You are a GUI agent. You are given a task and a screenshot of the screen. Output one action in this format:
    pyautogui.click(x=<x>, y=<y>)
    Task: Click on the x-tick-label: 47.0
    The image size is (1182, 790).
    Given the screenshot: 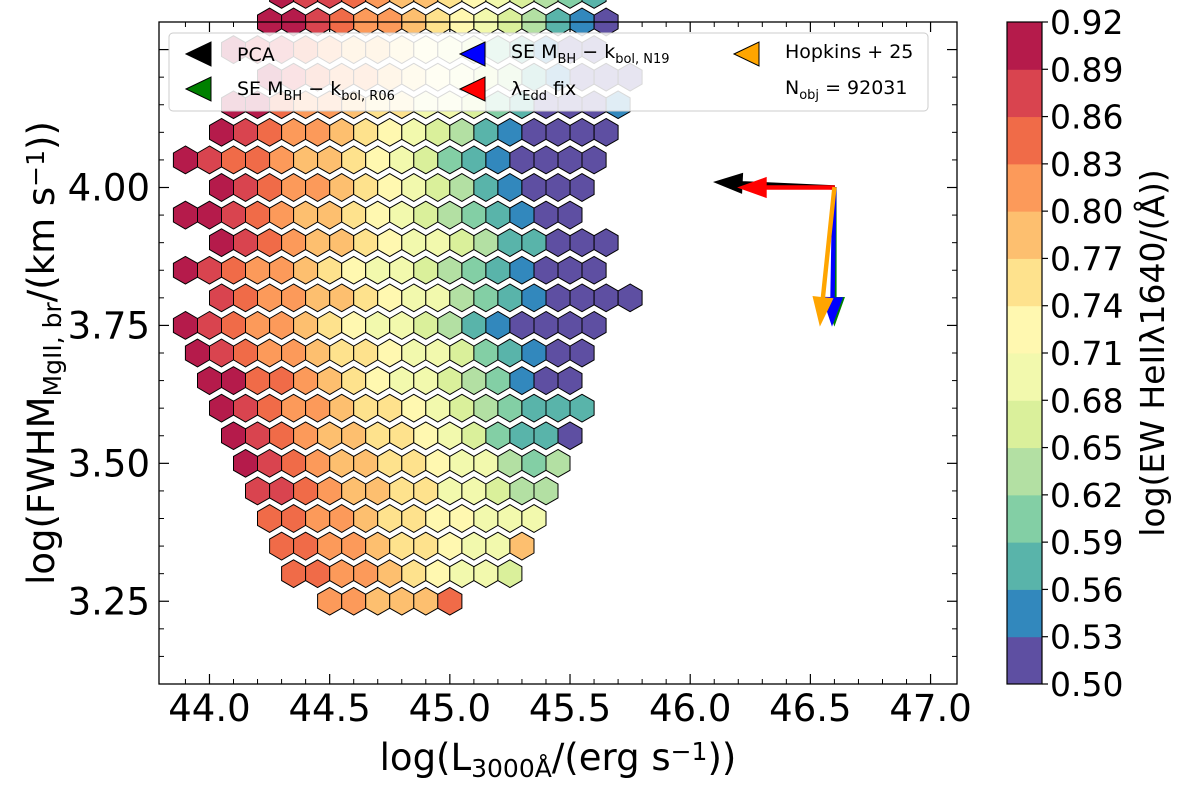 What is the action you would take?
    pyautogui.click(x=930, y=708)
    